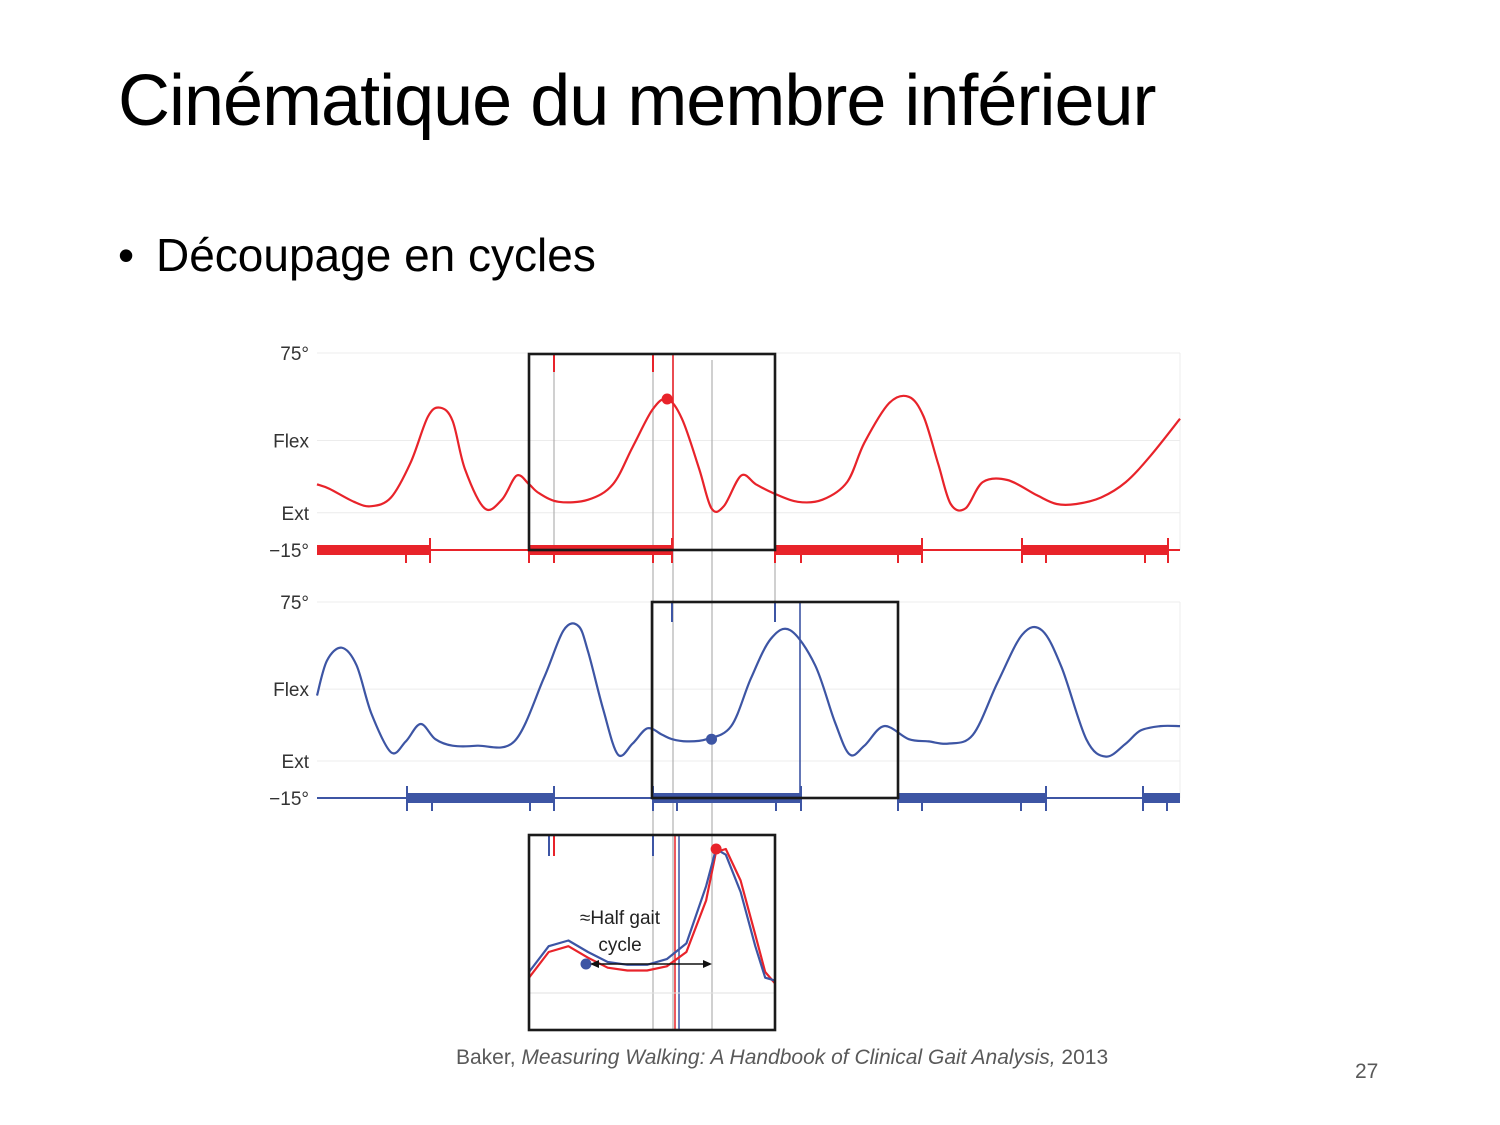  What do you see at coordinates (296, 514) in the screenshot?
I see `top-ytick-label-2: Ext` at bounding box center [296, 514].